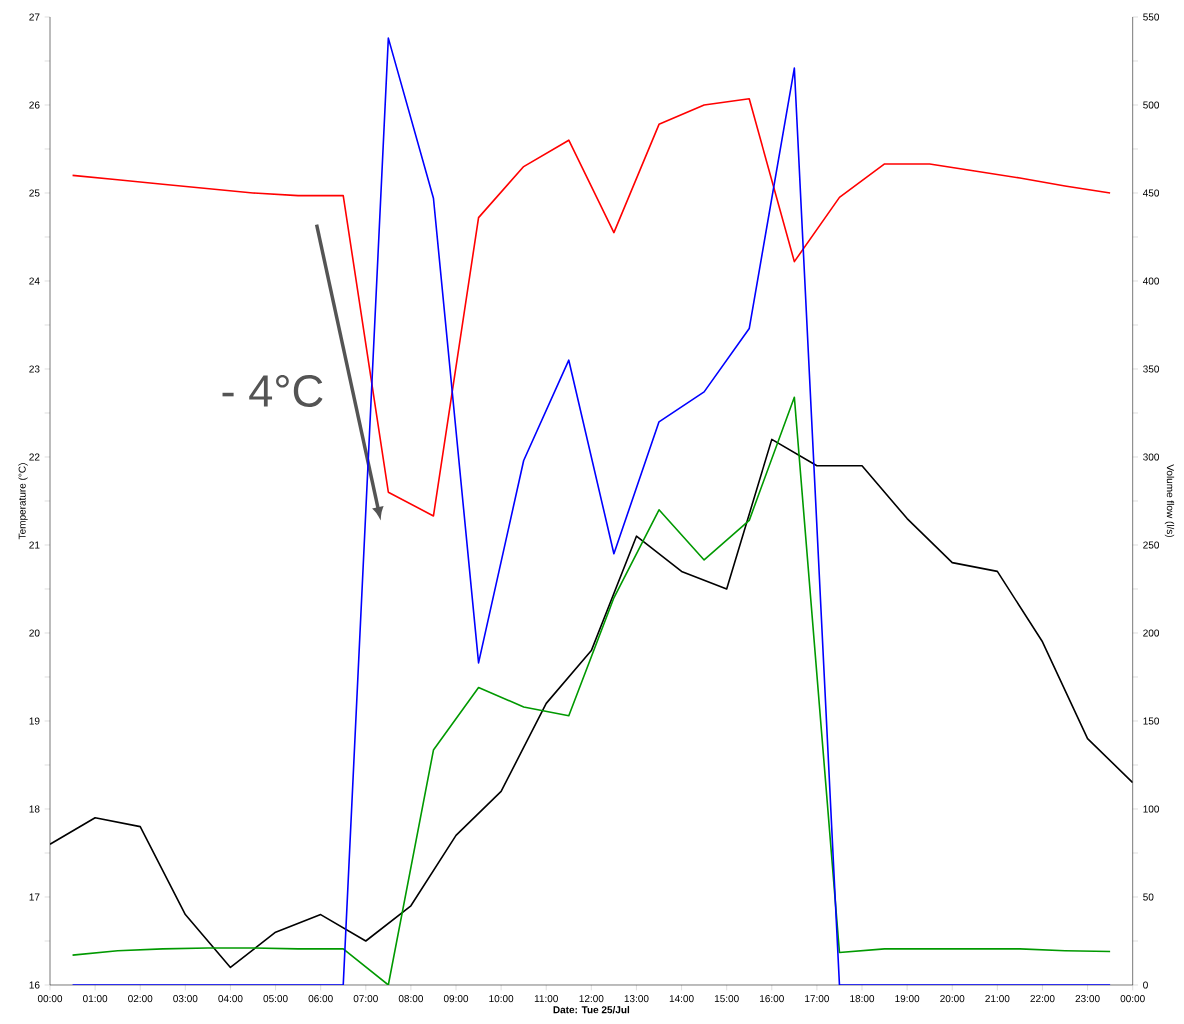 The height and width of the screenshot is (1024, 1184). What do you see at coordinates (772, 999) in the screenshot?
I see `x-tick-label: 16:00` at bounding box center [772, 999].